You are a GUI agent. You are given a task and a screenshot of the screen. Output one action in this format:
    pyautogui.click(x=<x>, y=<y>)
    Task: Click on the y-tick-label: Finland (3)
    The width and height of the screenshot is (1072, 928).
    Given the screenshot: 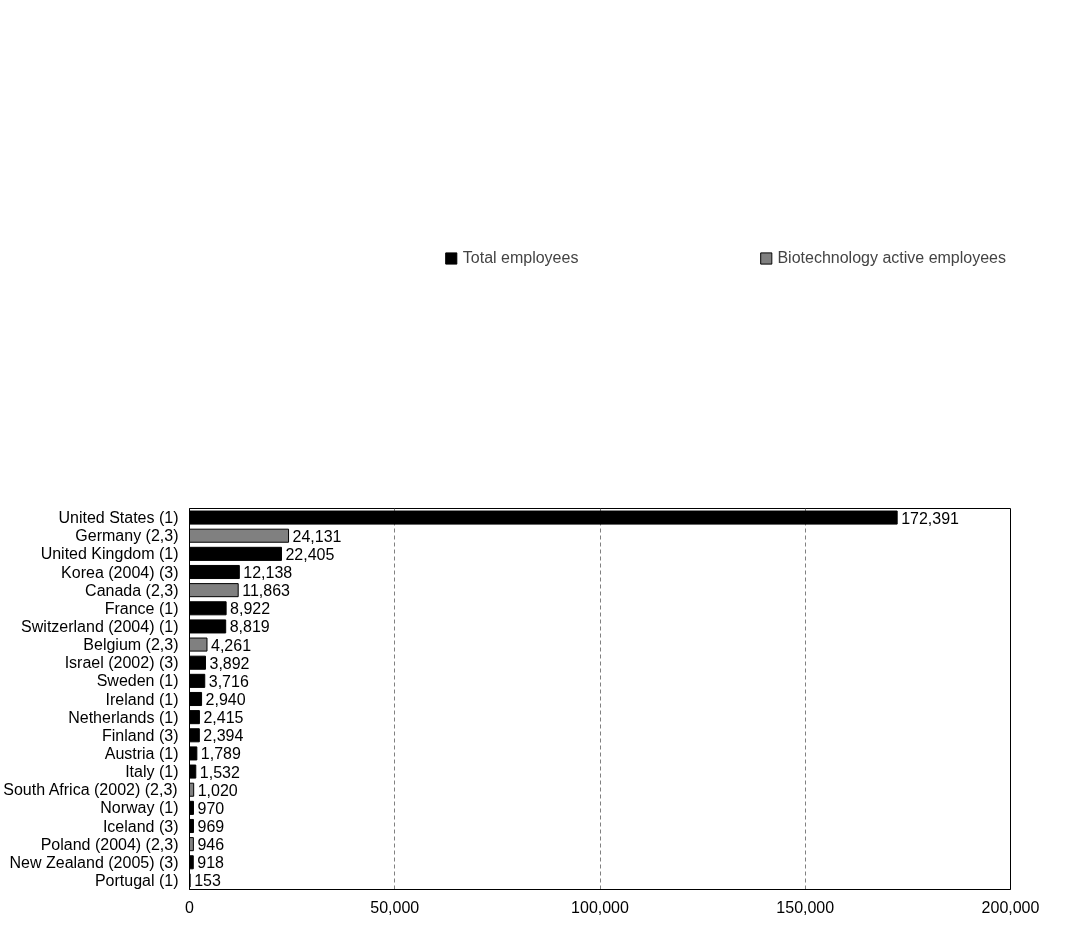 What is the action you would take?
    pyautogui.click(x=140, y=735)
    